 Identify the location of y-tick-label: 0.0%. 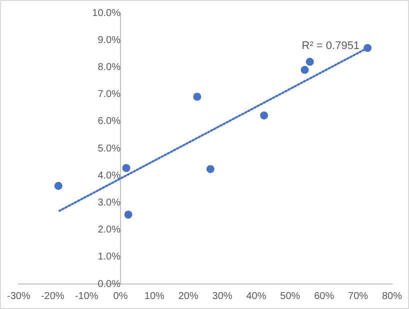
(109, 284).